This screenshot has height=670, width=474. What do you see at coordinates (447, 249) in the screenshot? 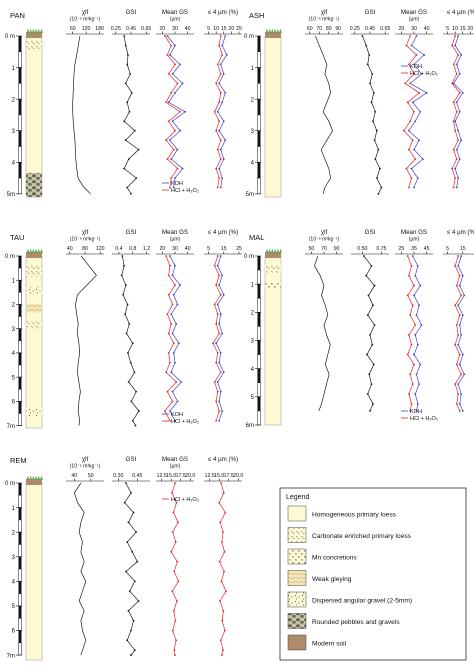
I see `column-tick-label: 5` at bounding box center [447, 249].